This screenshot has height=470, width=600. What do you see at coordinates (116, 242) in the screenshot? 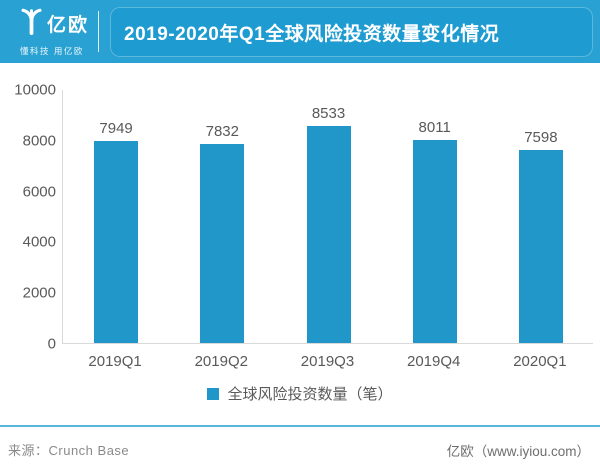
I see `bar-2019Q1` at bounding box center [116, 242].